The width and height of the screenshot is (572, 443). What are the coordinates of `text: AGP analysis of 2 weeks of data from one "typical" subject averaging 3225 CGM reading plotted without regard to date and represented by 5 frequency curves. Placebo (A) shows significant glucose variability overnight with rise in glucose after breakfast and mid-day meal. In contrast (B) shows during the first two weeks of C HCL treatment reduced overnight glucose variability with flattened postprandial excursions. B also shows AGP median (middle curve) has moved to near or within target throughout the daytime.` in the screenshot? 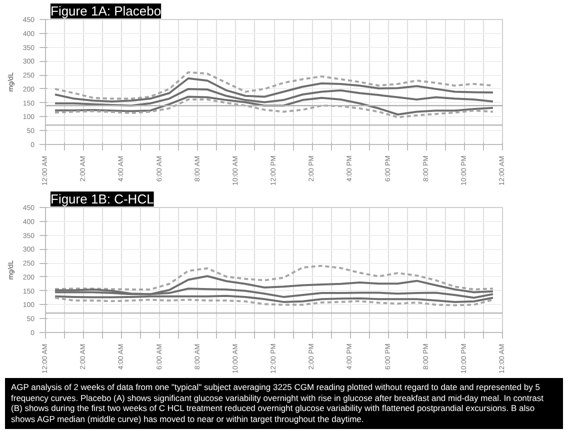 It's located at (277, 403).